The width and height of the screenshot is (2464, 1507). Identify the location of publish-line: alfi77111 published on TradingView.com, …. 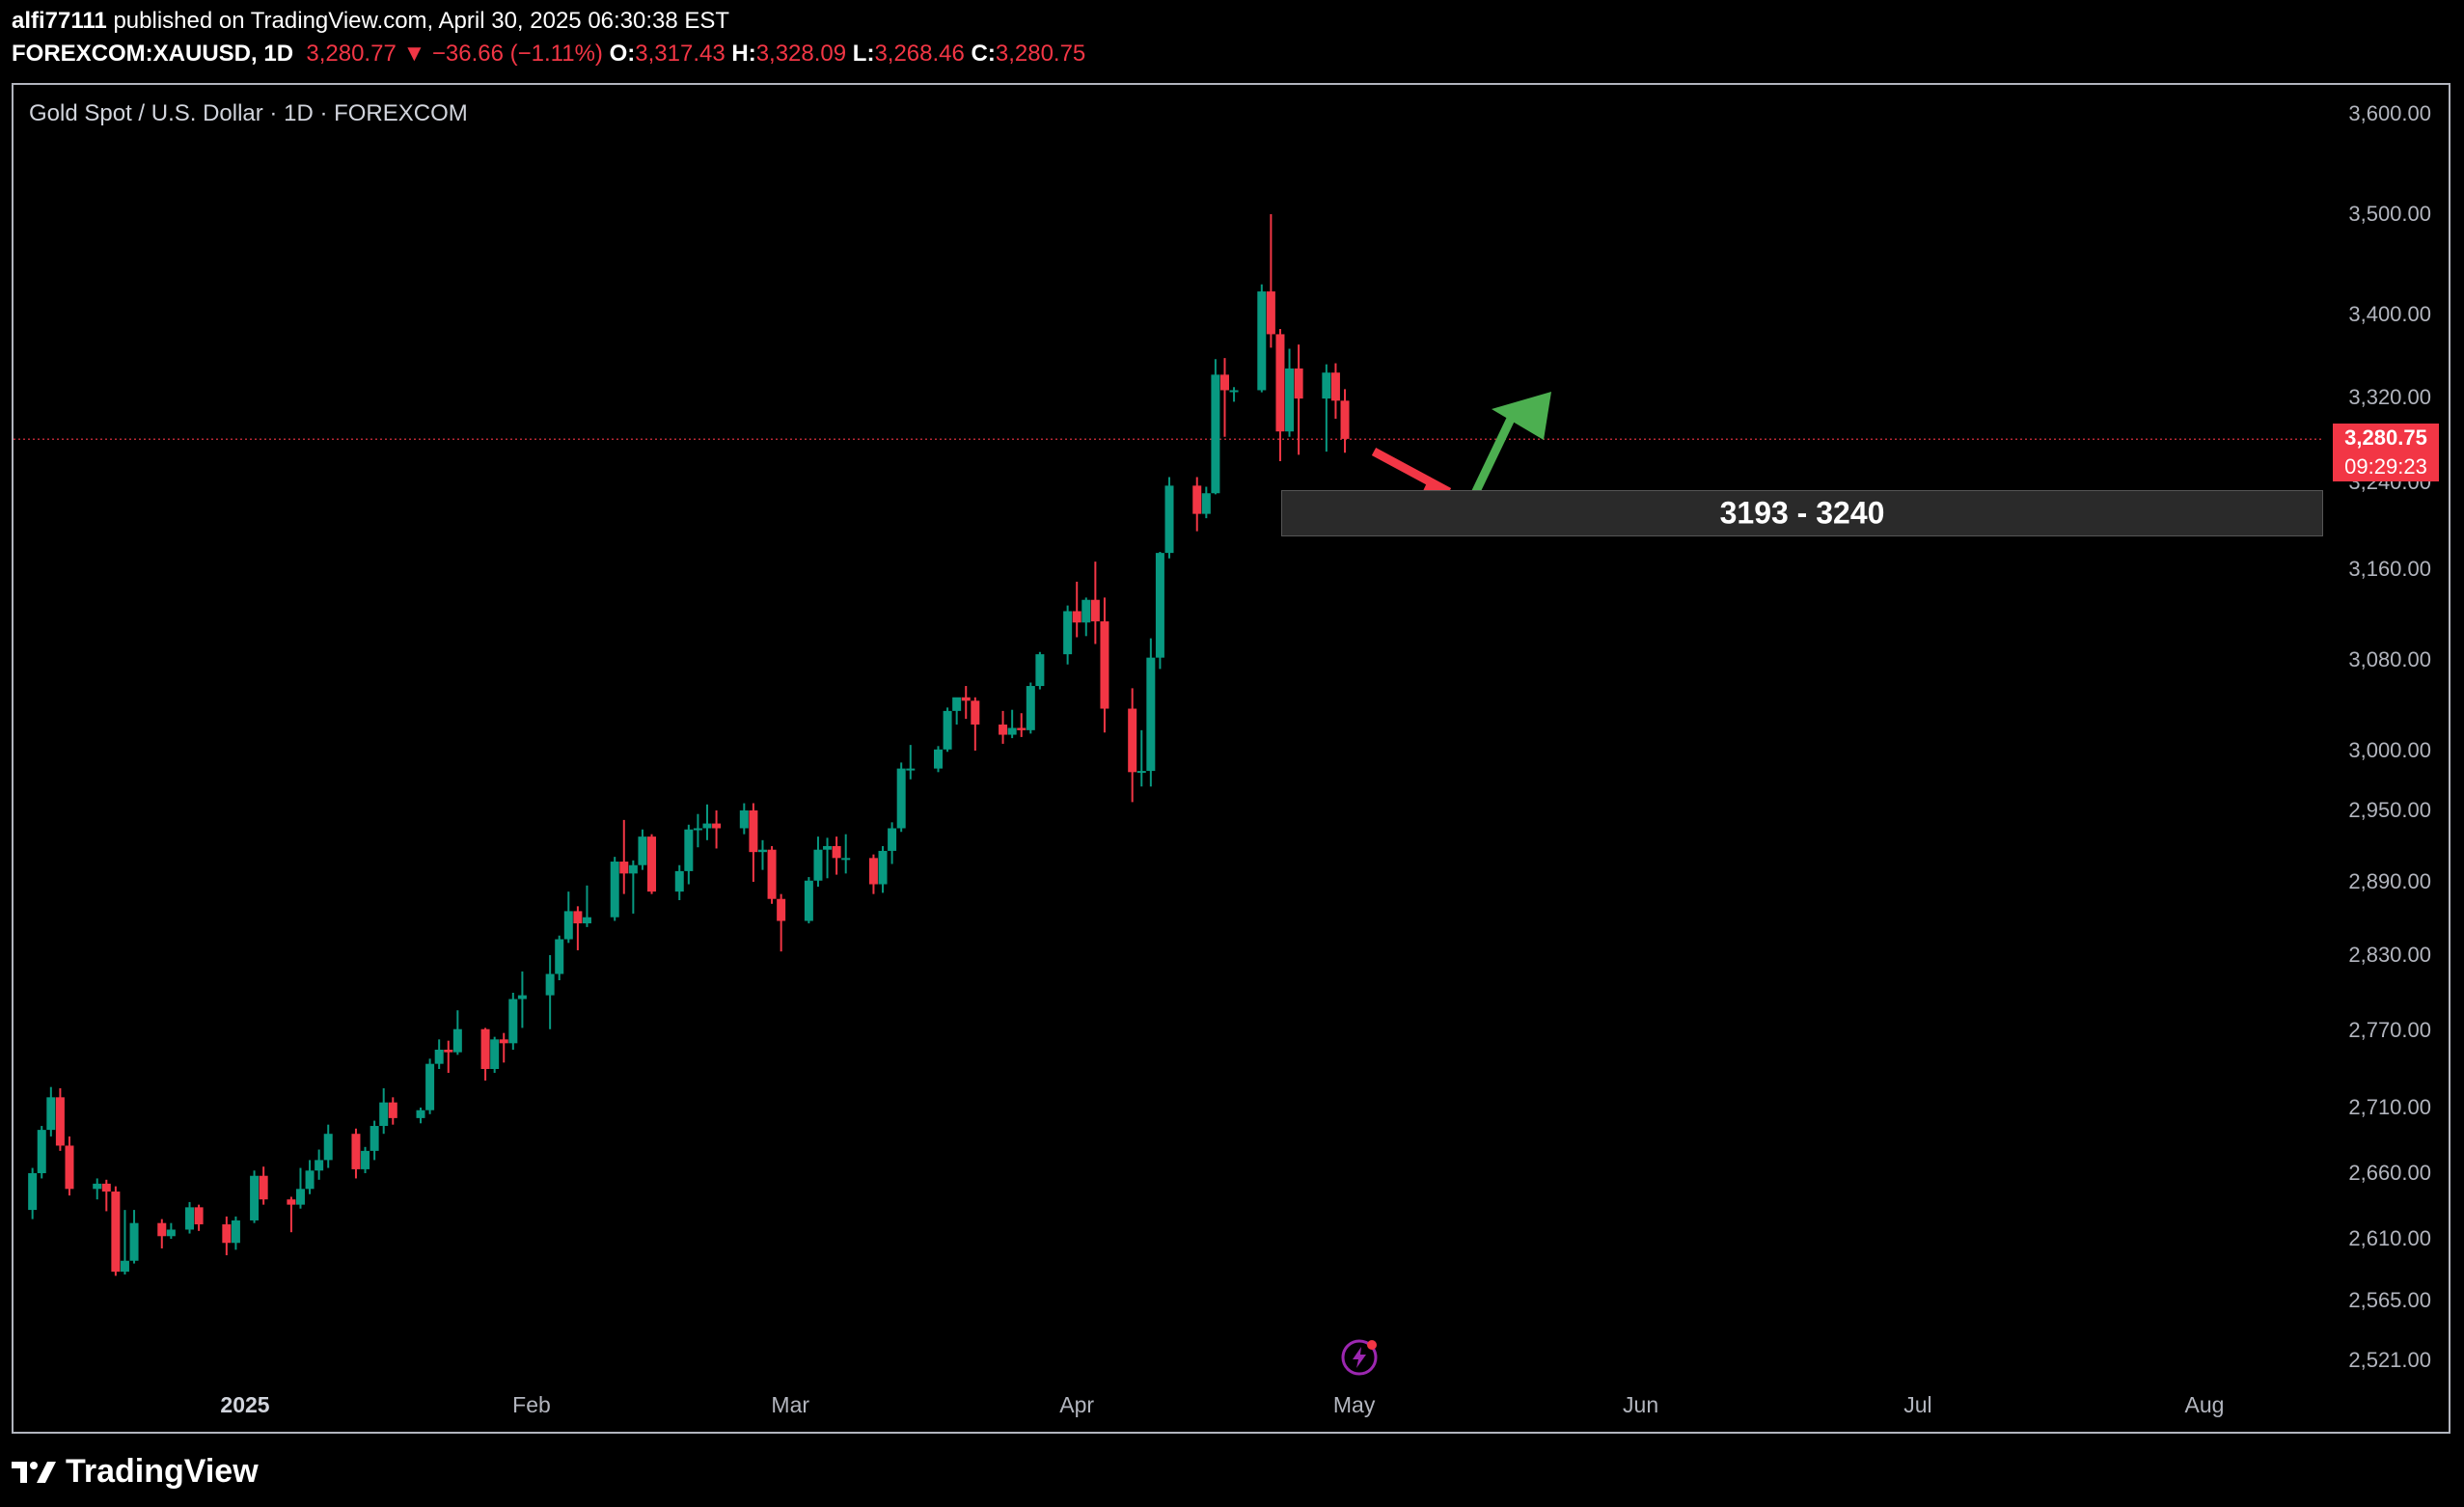
(370, 21).